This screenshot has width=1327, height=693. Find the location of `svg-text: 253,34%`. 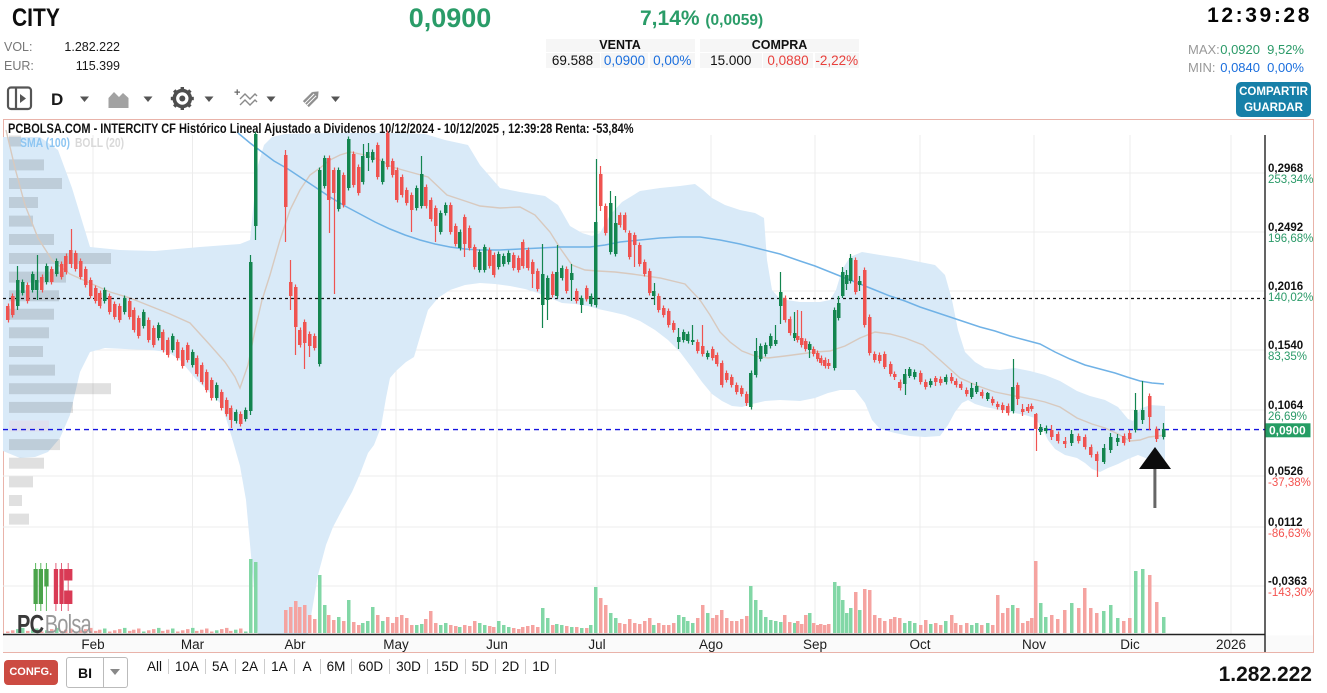

svg-text: 253,34% is located at coordinates (1290, 180).